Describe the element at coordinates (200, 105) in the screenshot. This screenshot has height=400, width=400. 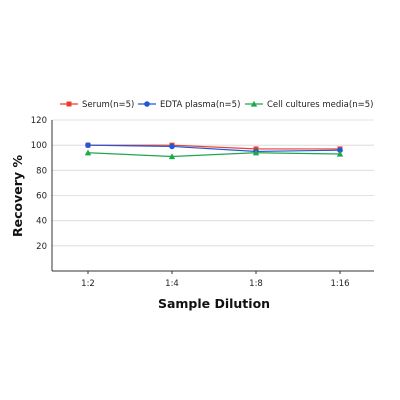
I see `legend-label: EDTA plasma(n=5)` at that location.